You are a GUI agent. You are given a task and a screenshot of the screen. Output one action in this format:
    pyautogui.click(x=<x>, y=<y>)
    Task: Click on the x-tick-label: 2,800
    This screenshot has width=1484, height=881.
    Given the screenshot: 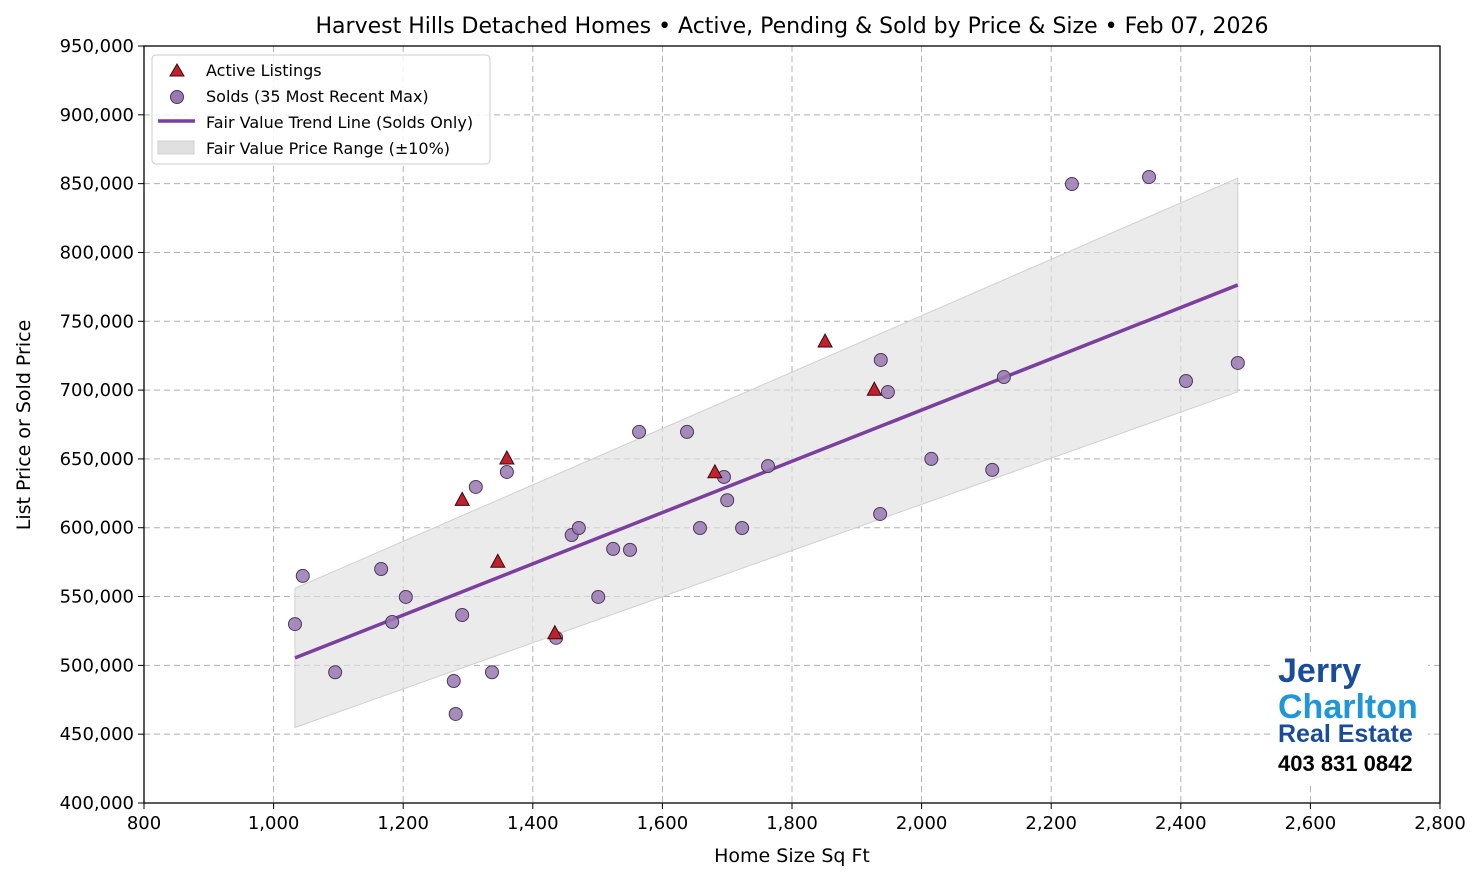 What is the action you would take?
    pyautogui.click(x=1440, y=823)
    